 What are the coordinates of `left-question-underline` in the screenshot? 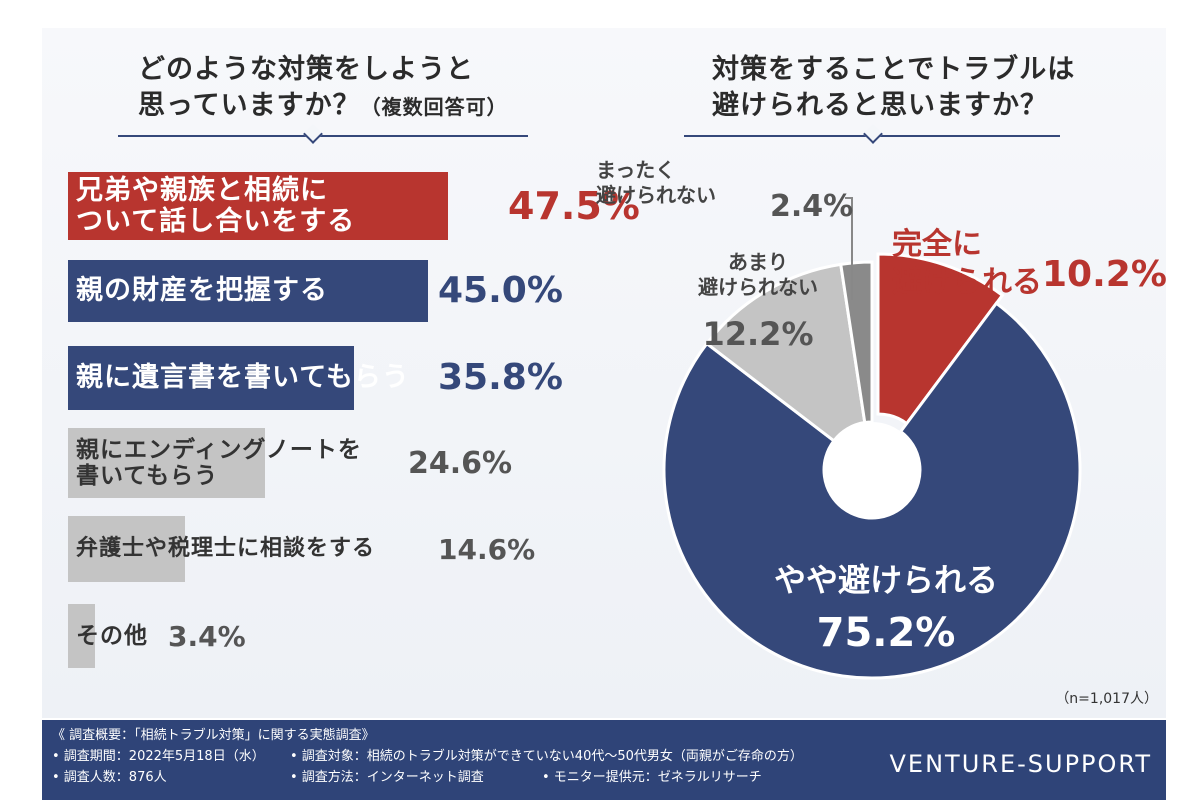 It's located at (323, 136).